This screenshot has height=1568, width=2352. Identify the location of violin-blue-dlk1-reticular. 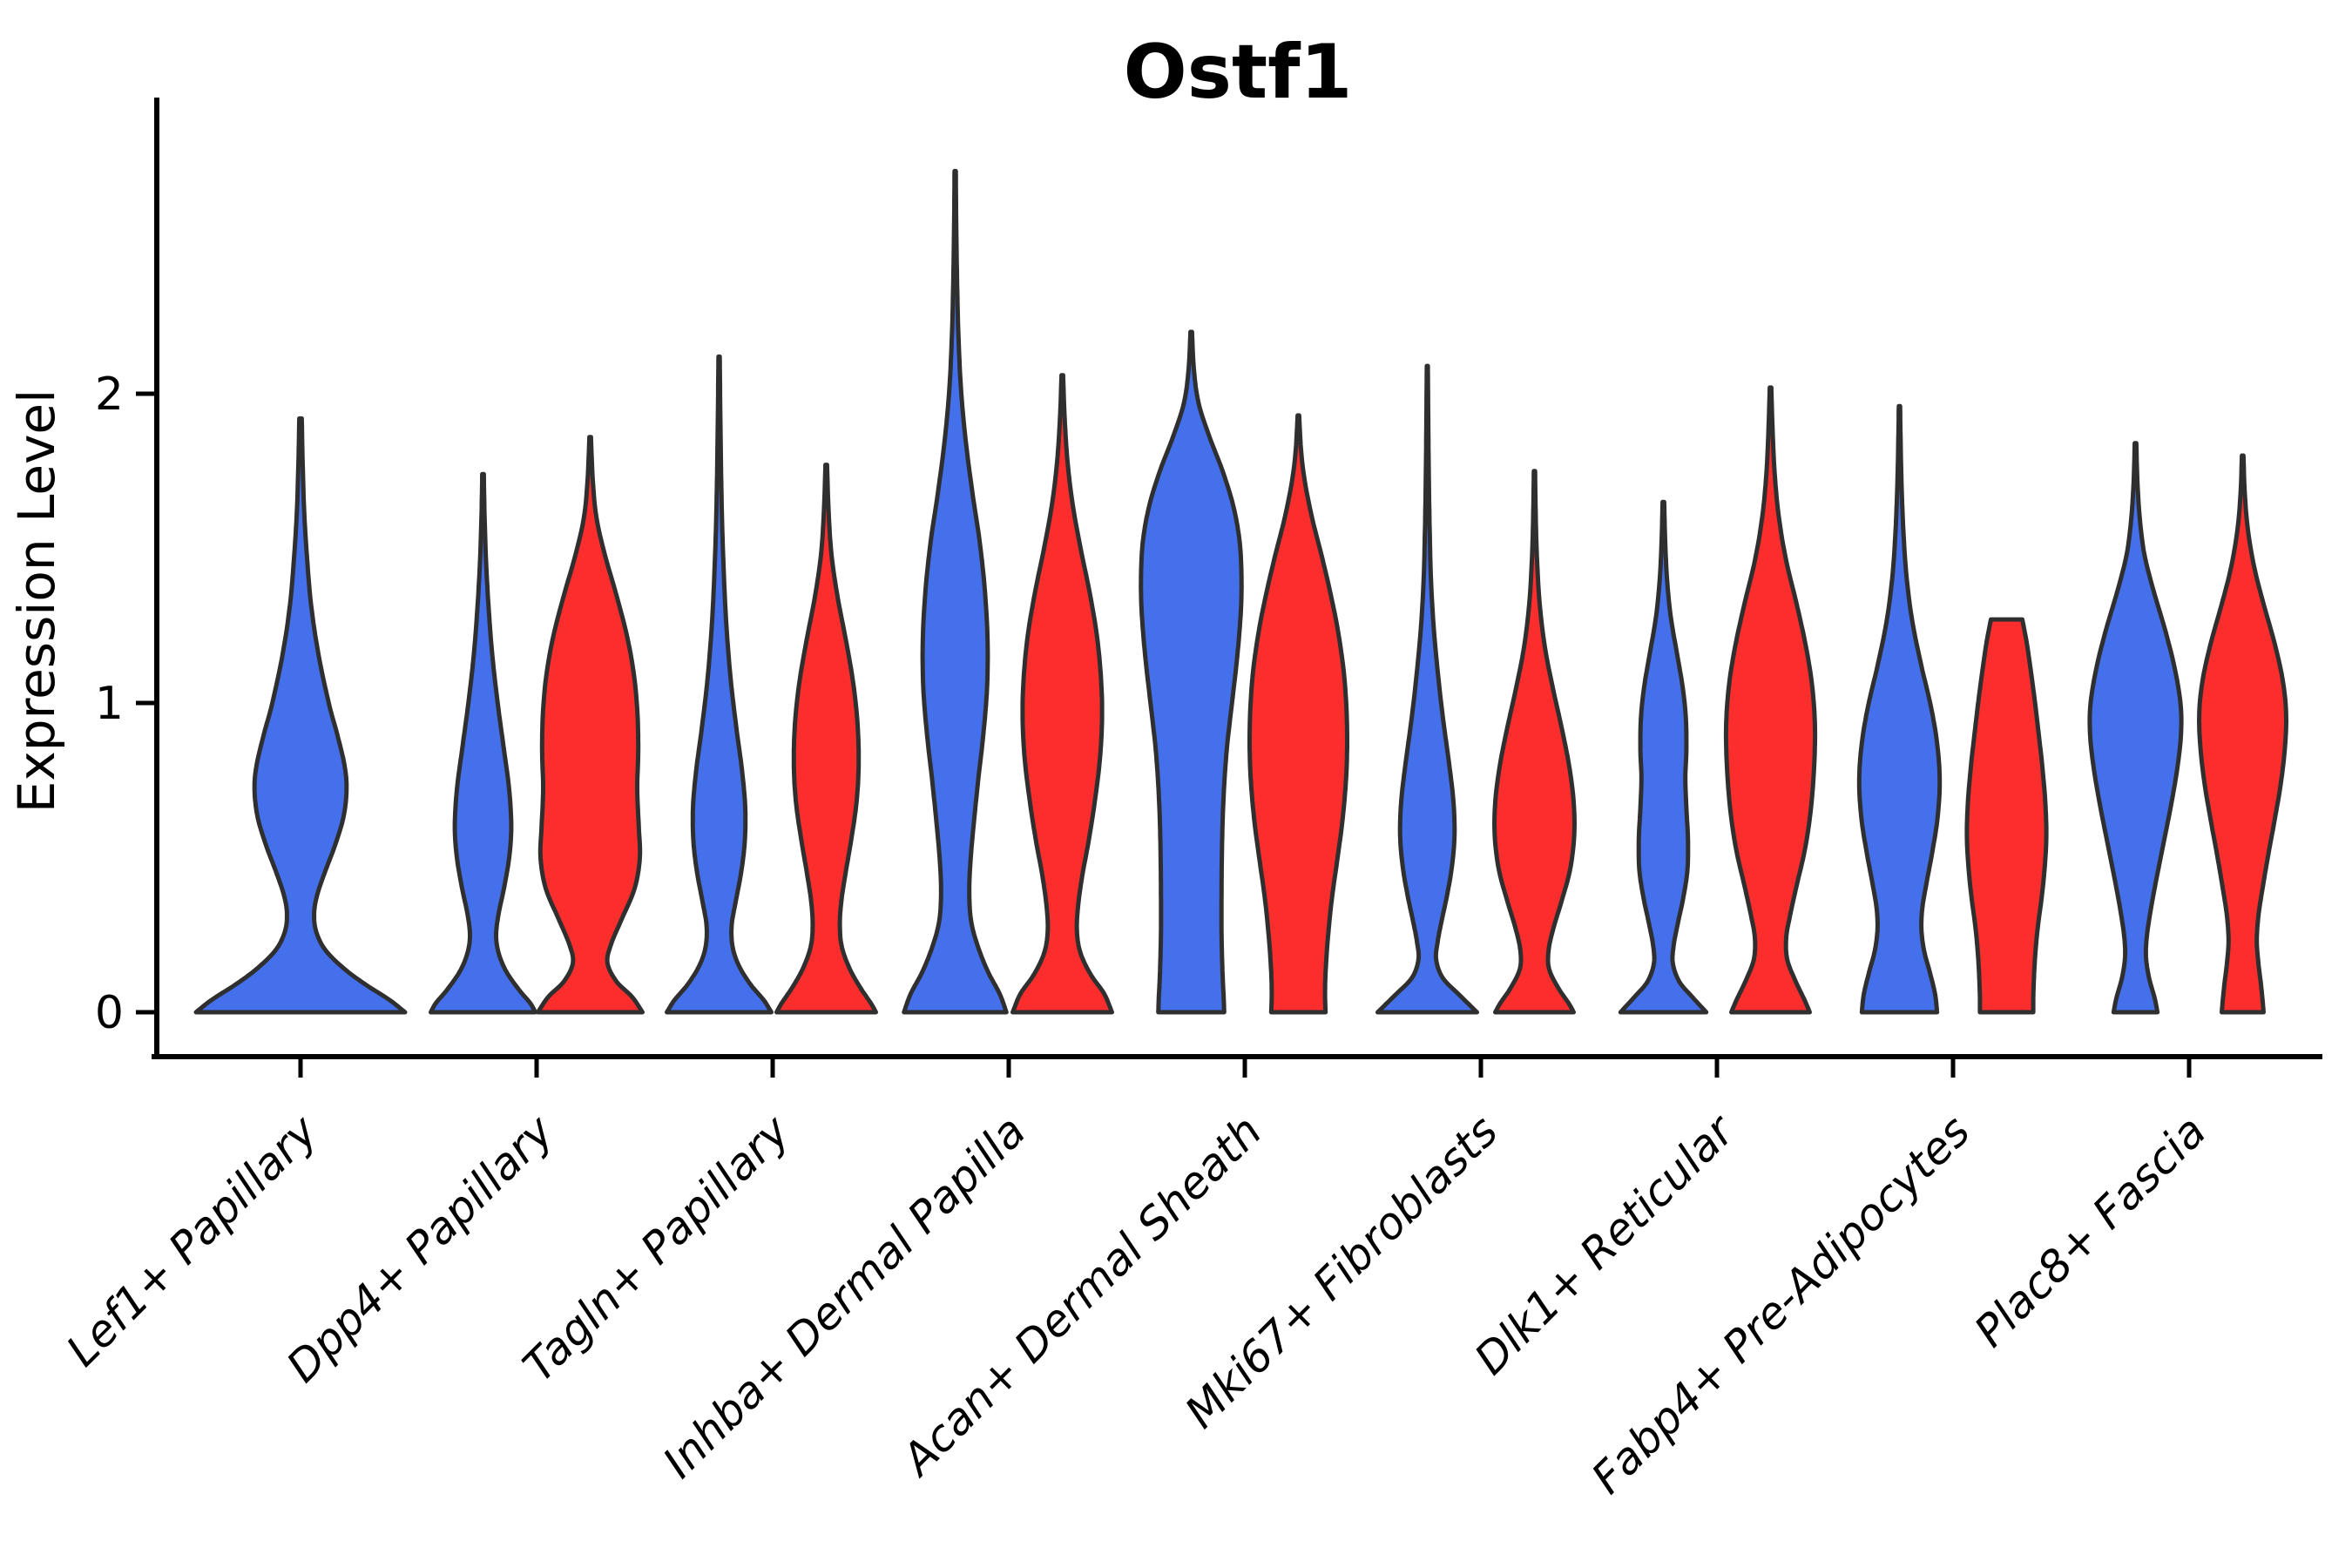
(1664, 757).